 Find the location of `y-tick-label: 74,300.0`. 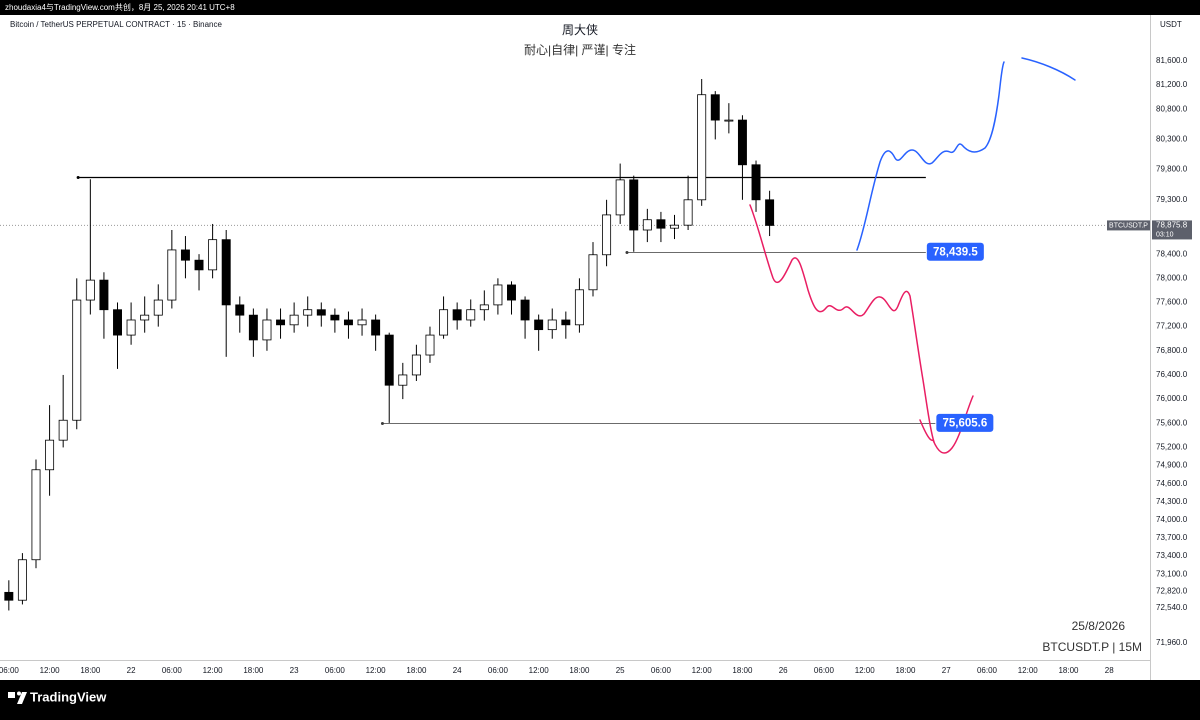

y-tick-label: 74,300.0 is located at coordinates (1172, 501).